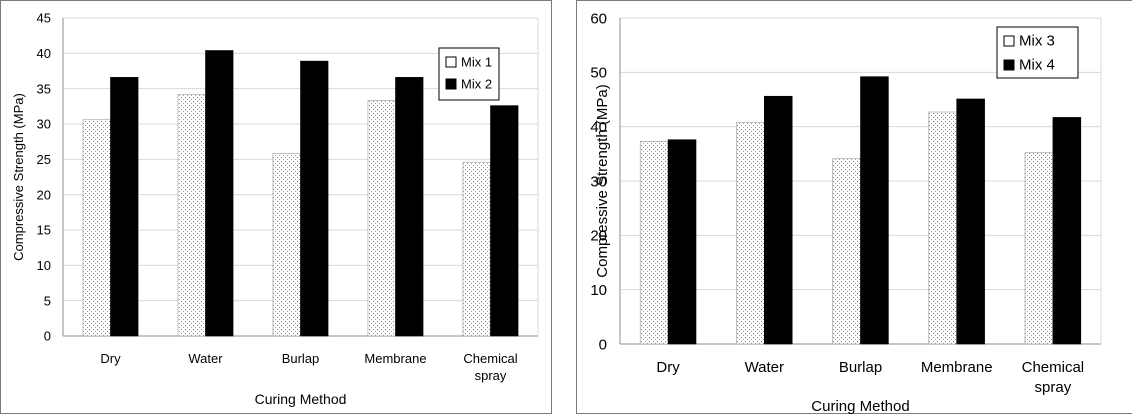 The width and height of the screenshot is (1132, 415). I want to click on legend-label: Mix 1, so click(476, 62).